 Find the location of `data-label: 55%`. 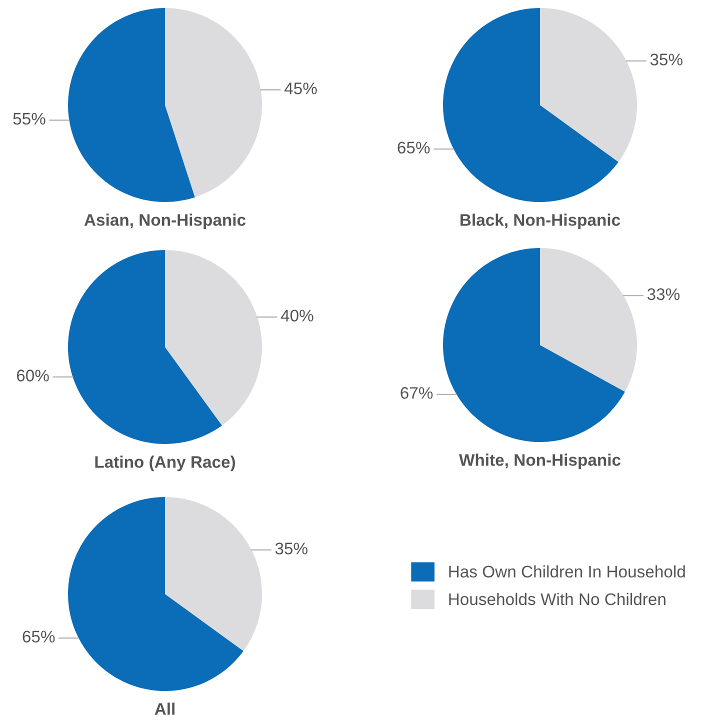

data-label: 55% is located at coordinates (29, 118).